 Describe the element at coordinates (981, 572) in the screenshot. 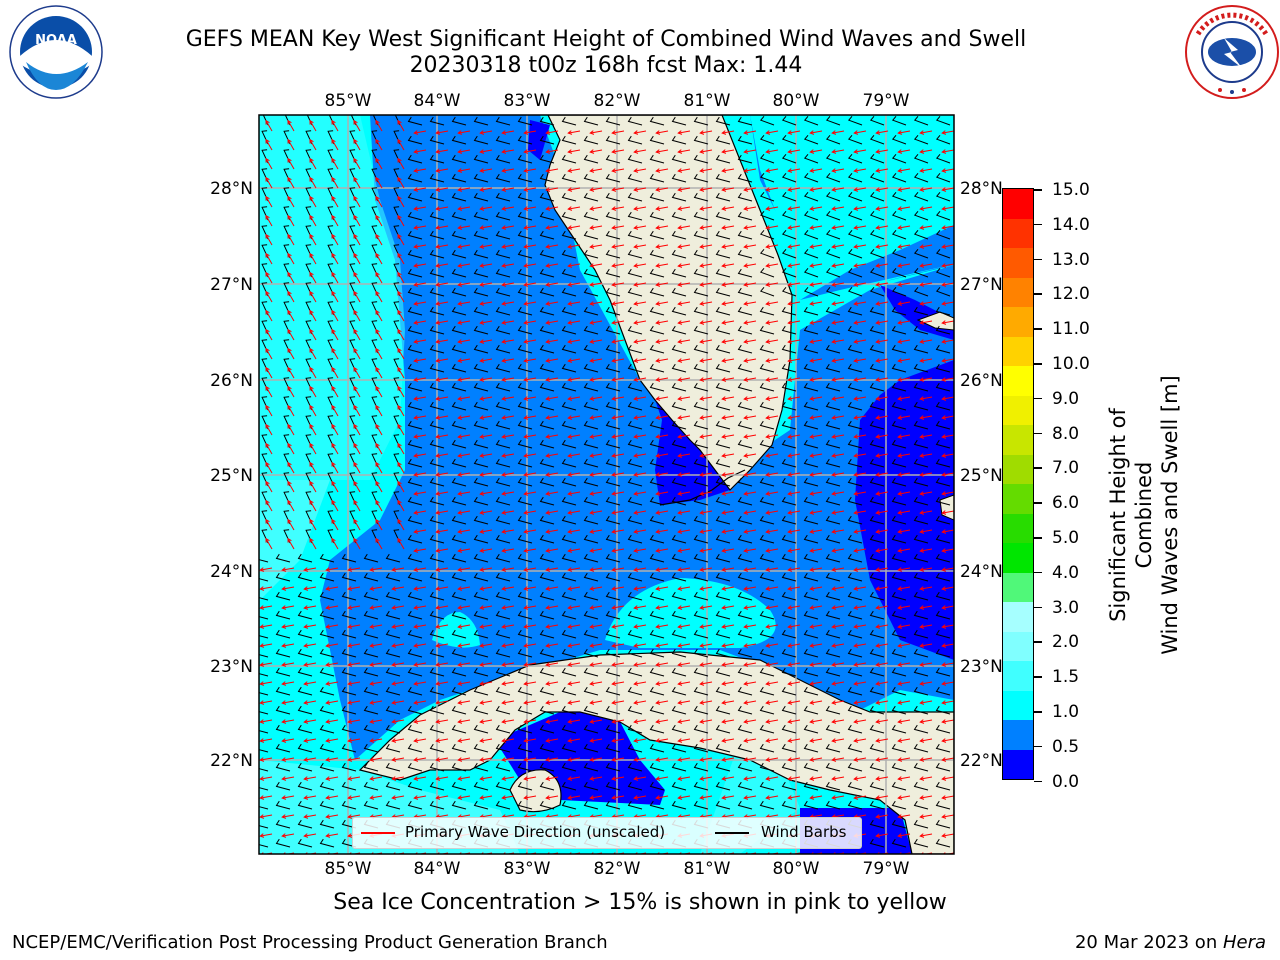

I see `lat-label-right: 24°N` at that location.